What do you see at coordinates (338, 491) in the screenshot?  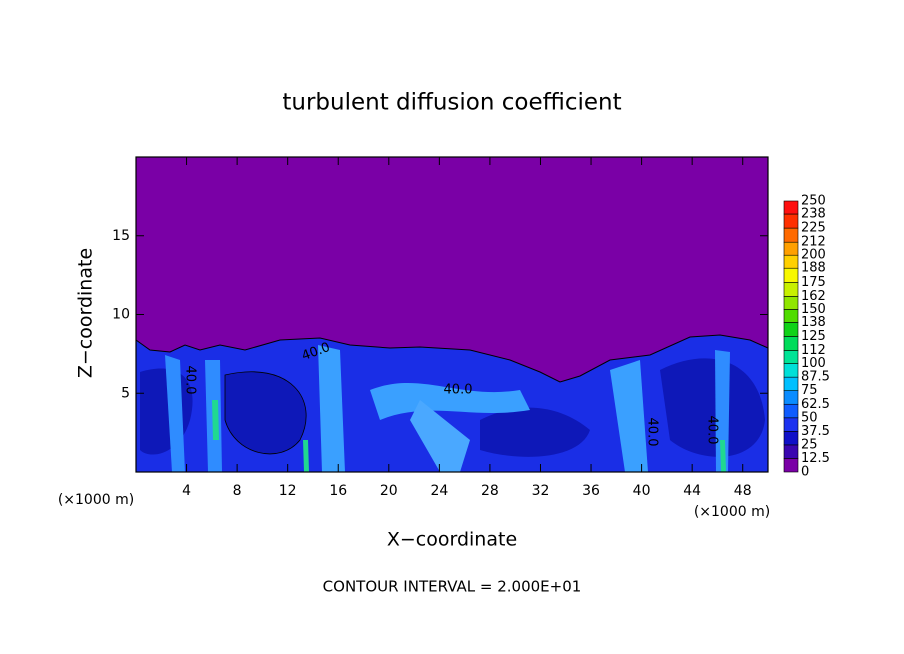 I see `x-tick-label: 16` at bounding box center [338, 491].